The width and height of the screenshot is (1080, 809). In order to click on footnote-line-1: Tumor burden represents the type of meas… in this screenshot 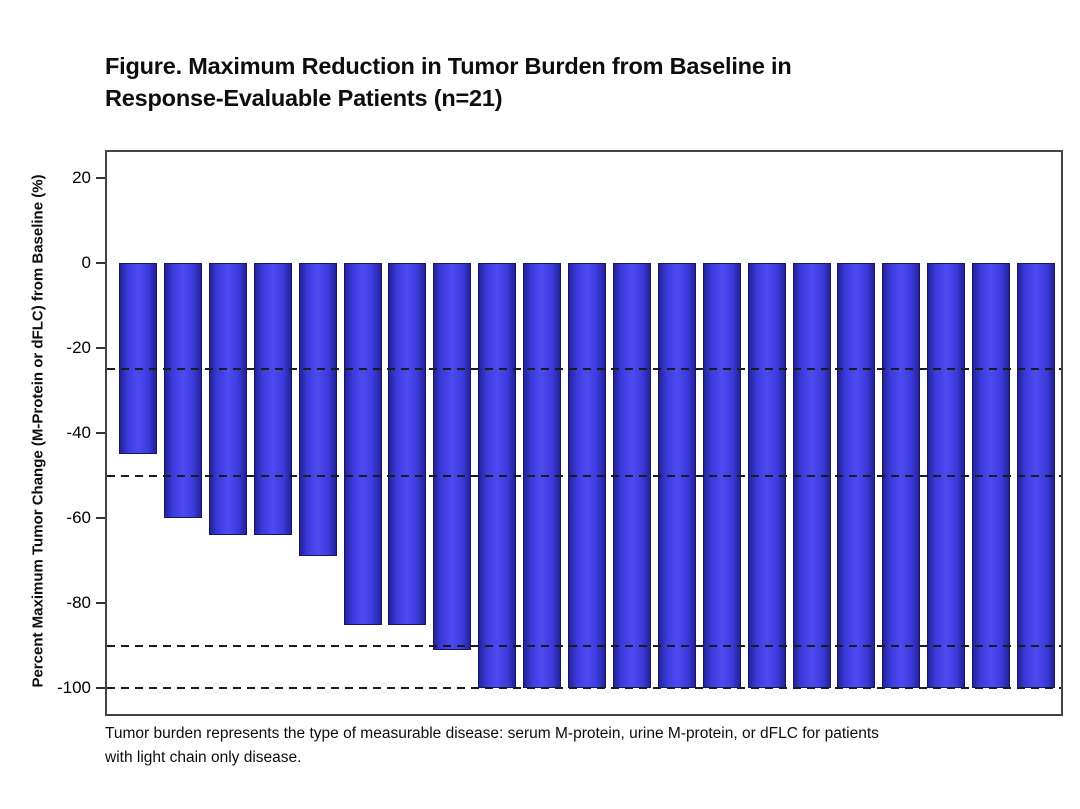, I will do `click(492, 733)`.